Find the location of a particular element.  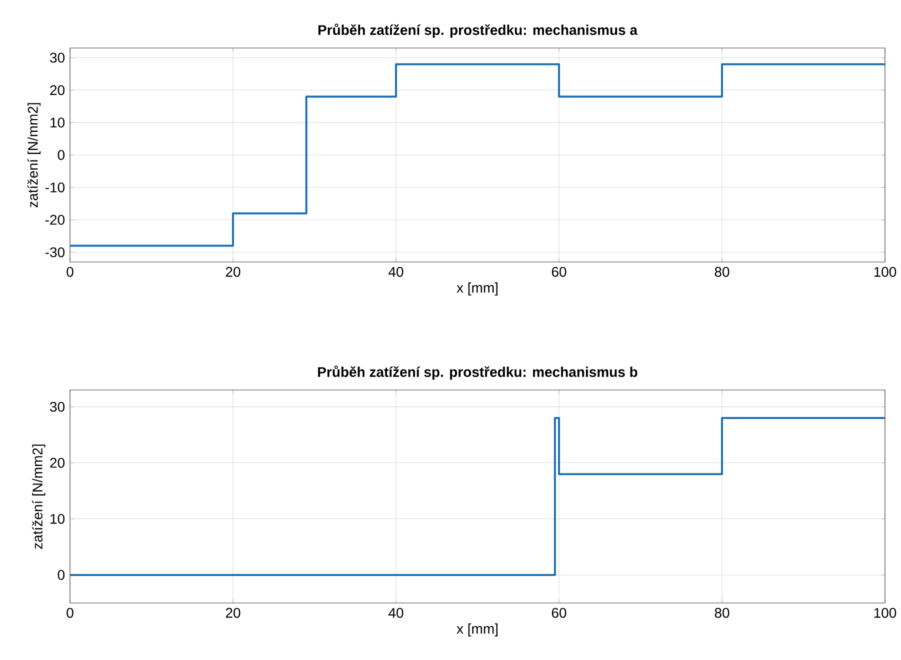

y-tick-label: -10 is located at coordinates (55, 187).